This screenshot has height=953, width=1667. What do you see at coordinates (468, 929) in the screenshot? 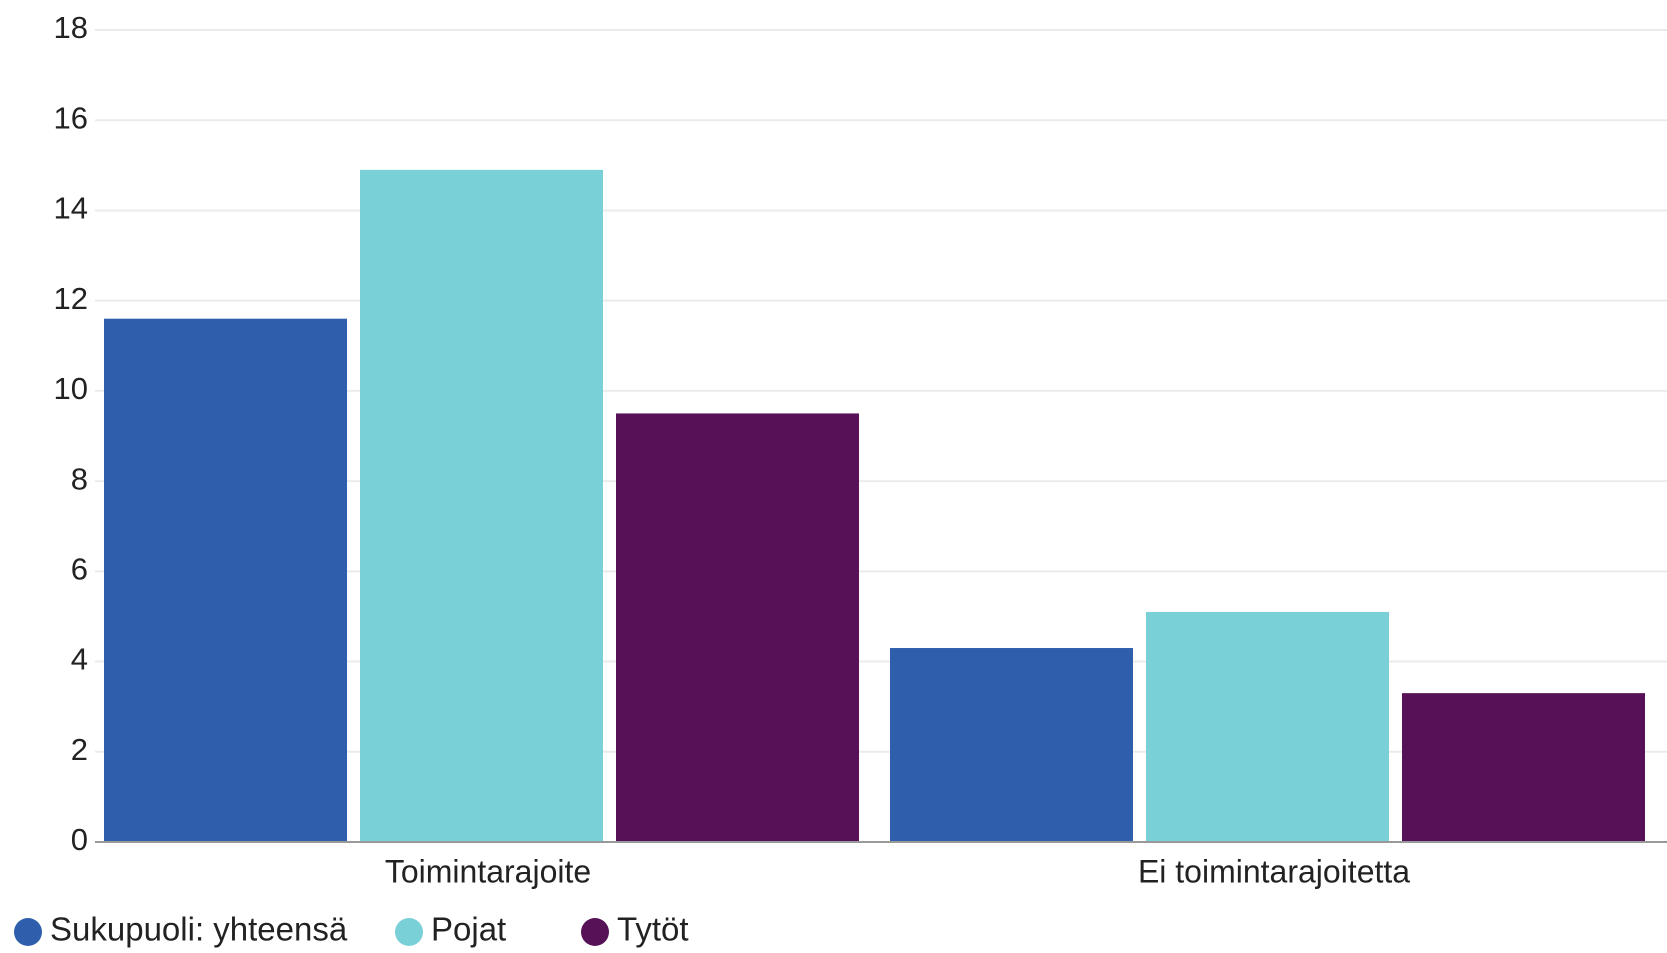
I see `legend-label: Pojat` at bounding box center [468, 929].